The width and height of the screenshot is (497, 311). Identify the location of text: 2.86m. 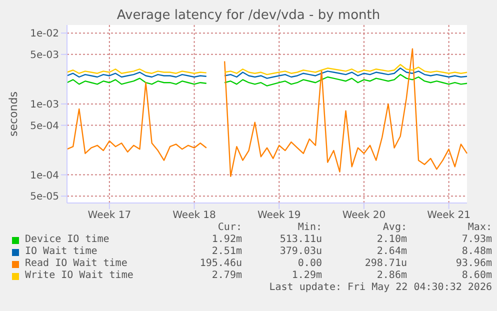
(391, 276).